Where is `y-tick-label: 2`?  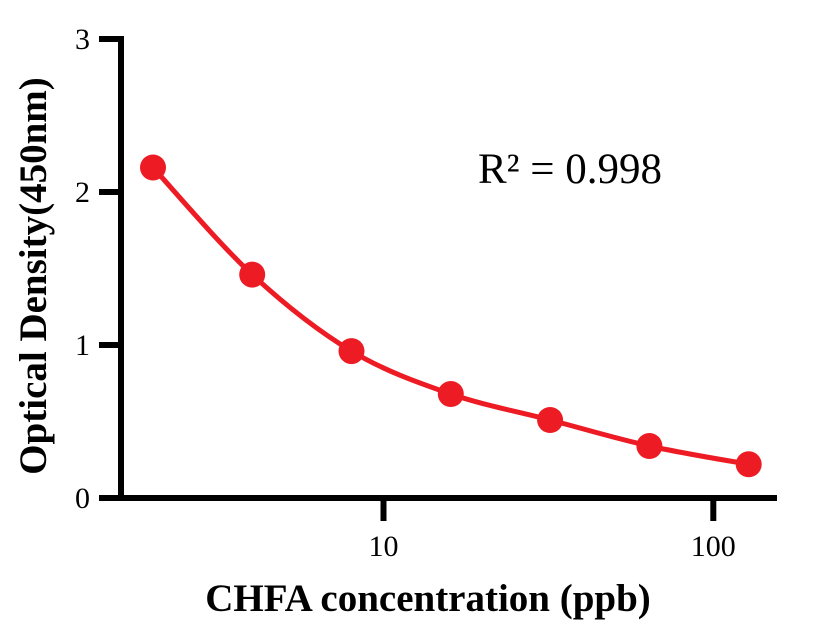
y-tick-label: 2 is located at coordinates (82, 192).